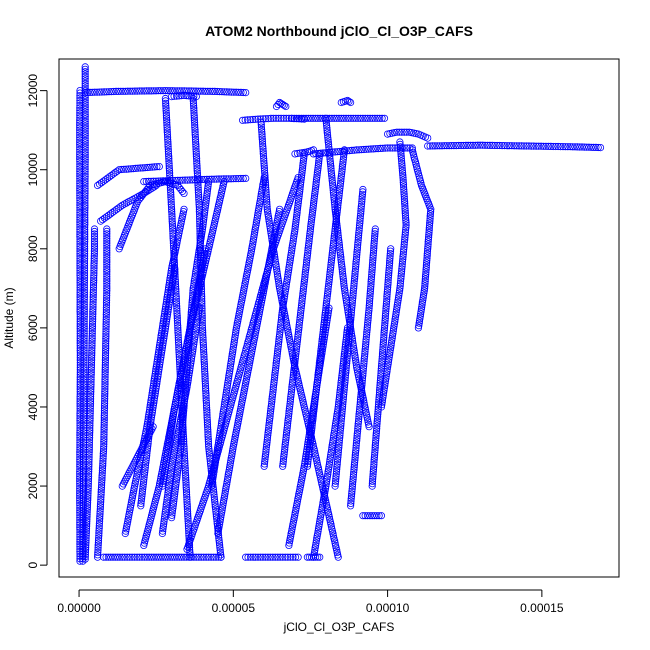  I want to click on x-tick-label: 0.00005, so click(234, 608).